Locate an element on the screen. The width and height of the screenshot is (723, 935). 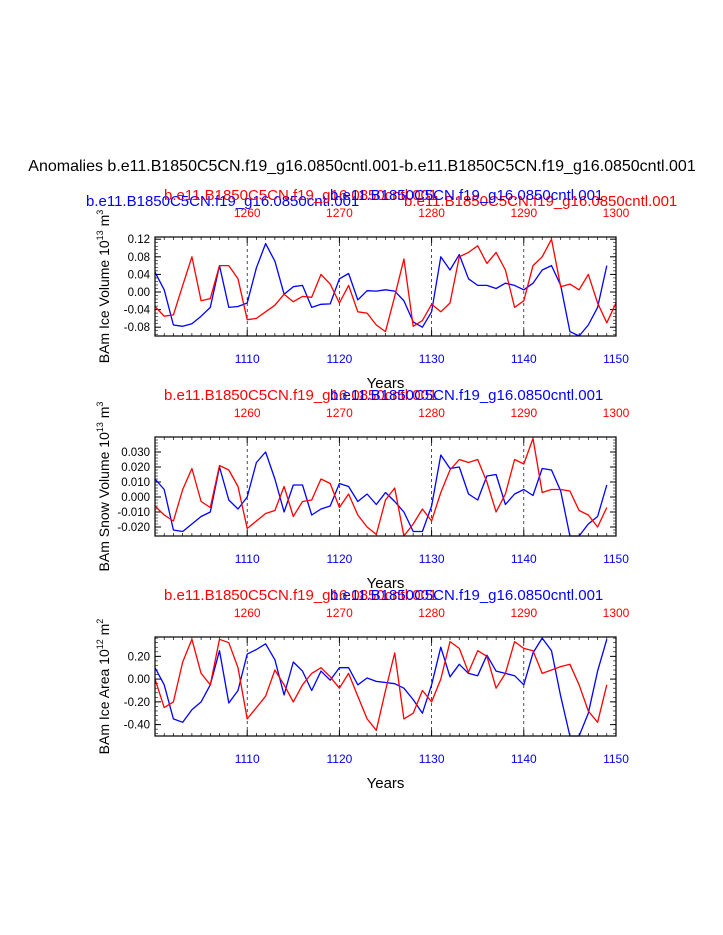
y-tick-label: 0.12 is located at coordinates (139, 240).